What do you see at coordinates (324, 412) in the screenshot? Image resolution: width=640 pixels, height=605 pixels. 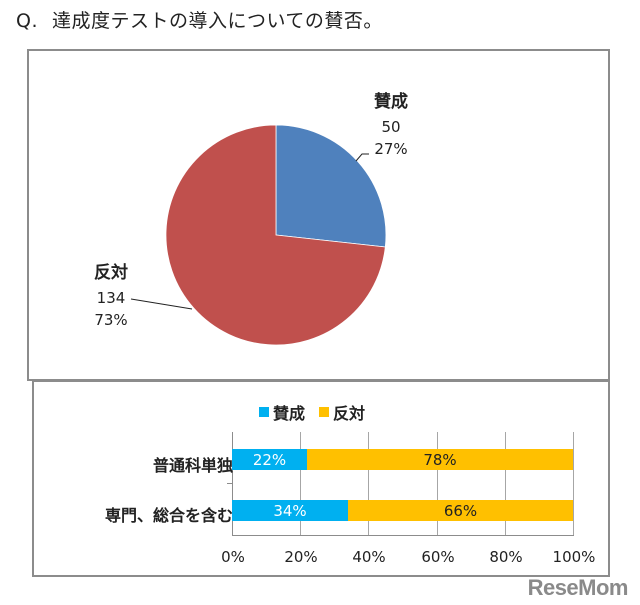 I see `legend-swatch-disagree` at bounding box center [324, 412].